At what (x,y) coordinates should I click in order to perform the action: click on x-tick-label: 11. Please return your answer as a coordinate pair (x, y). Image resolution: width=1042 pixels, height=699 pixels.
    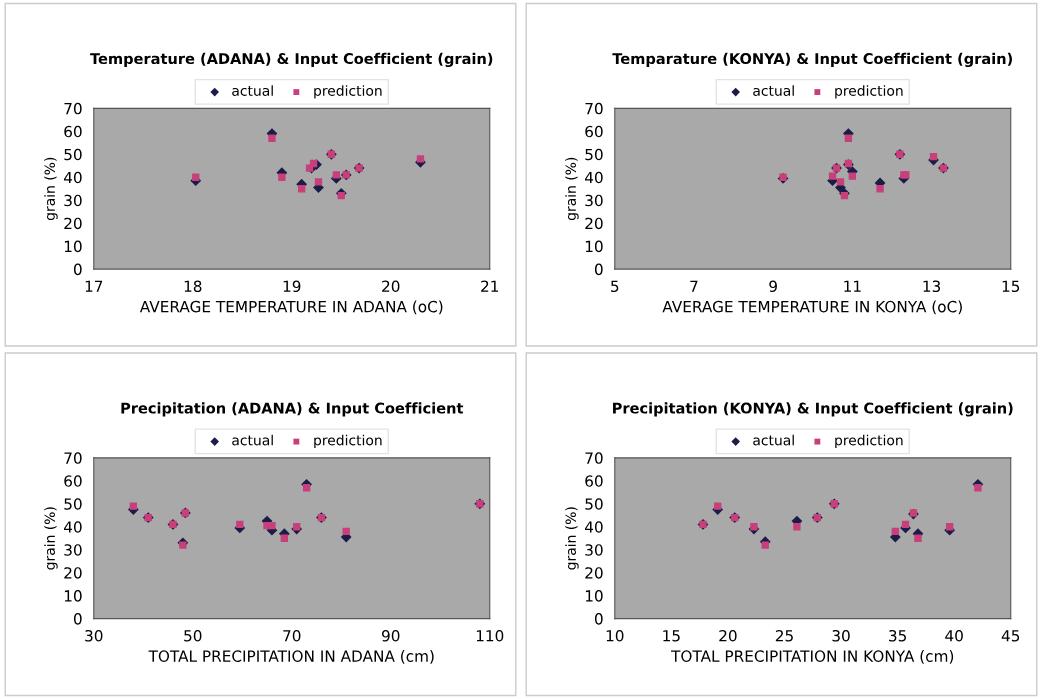
    Looking at the image, I should click on (852, 286).